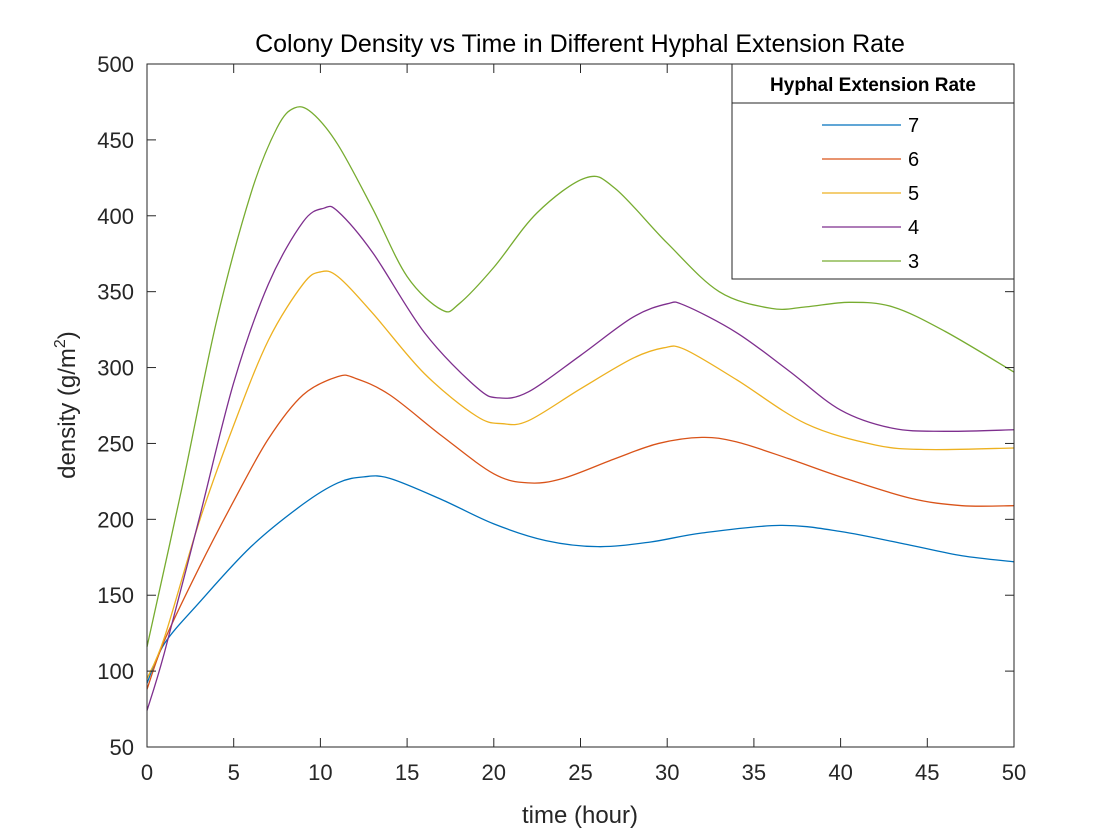  I want to click on legend-label-4: 4, so click(913, 228).